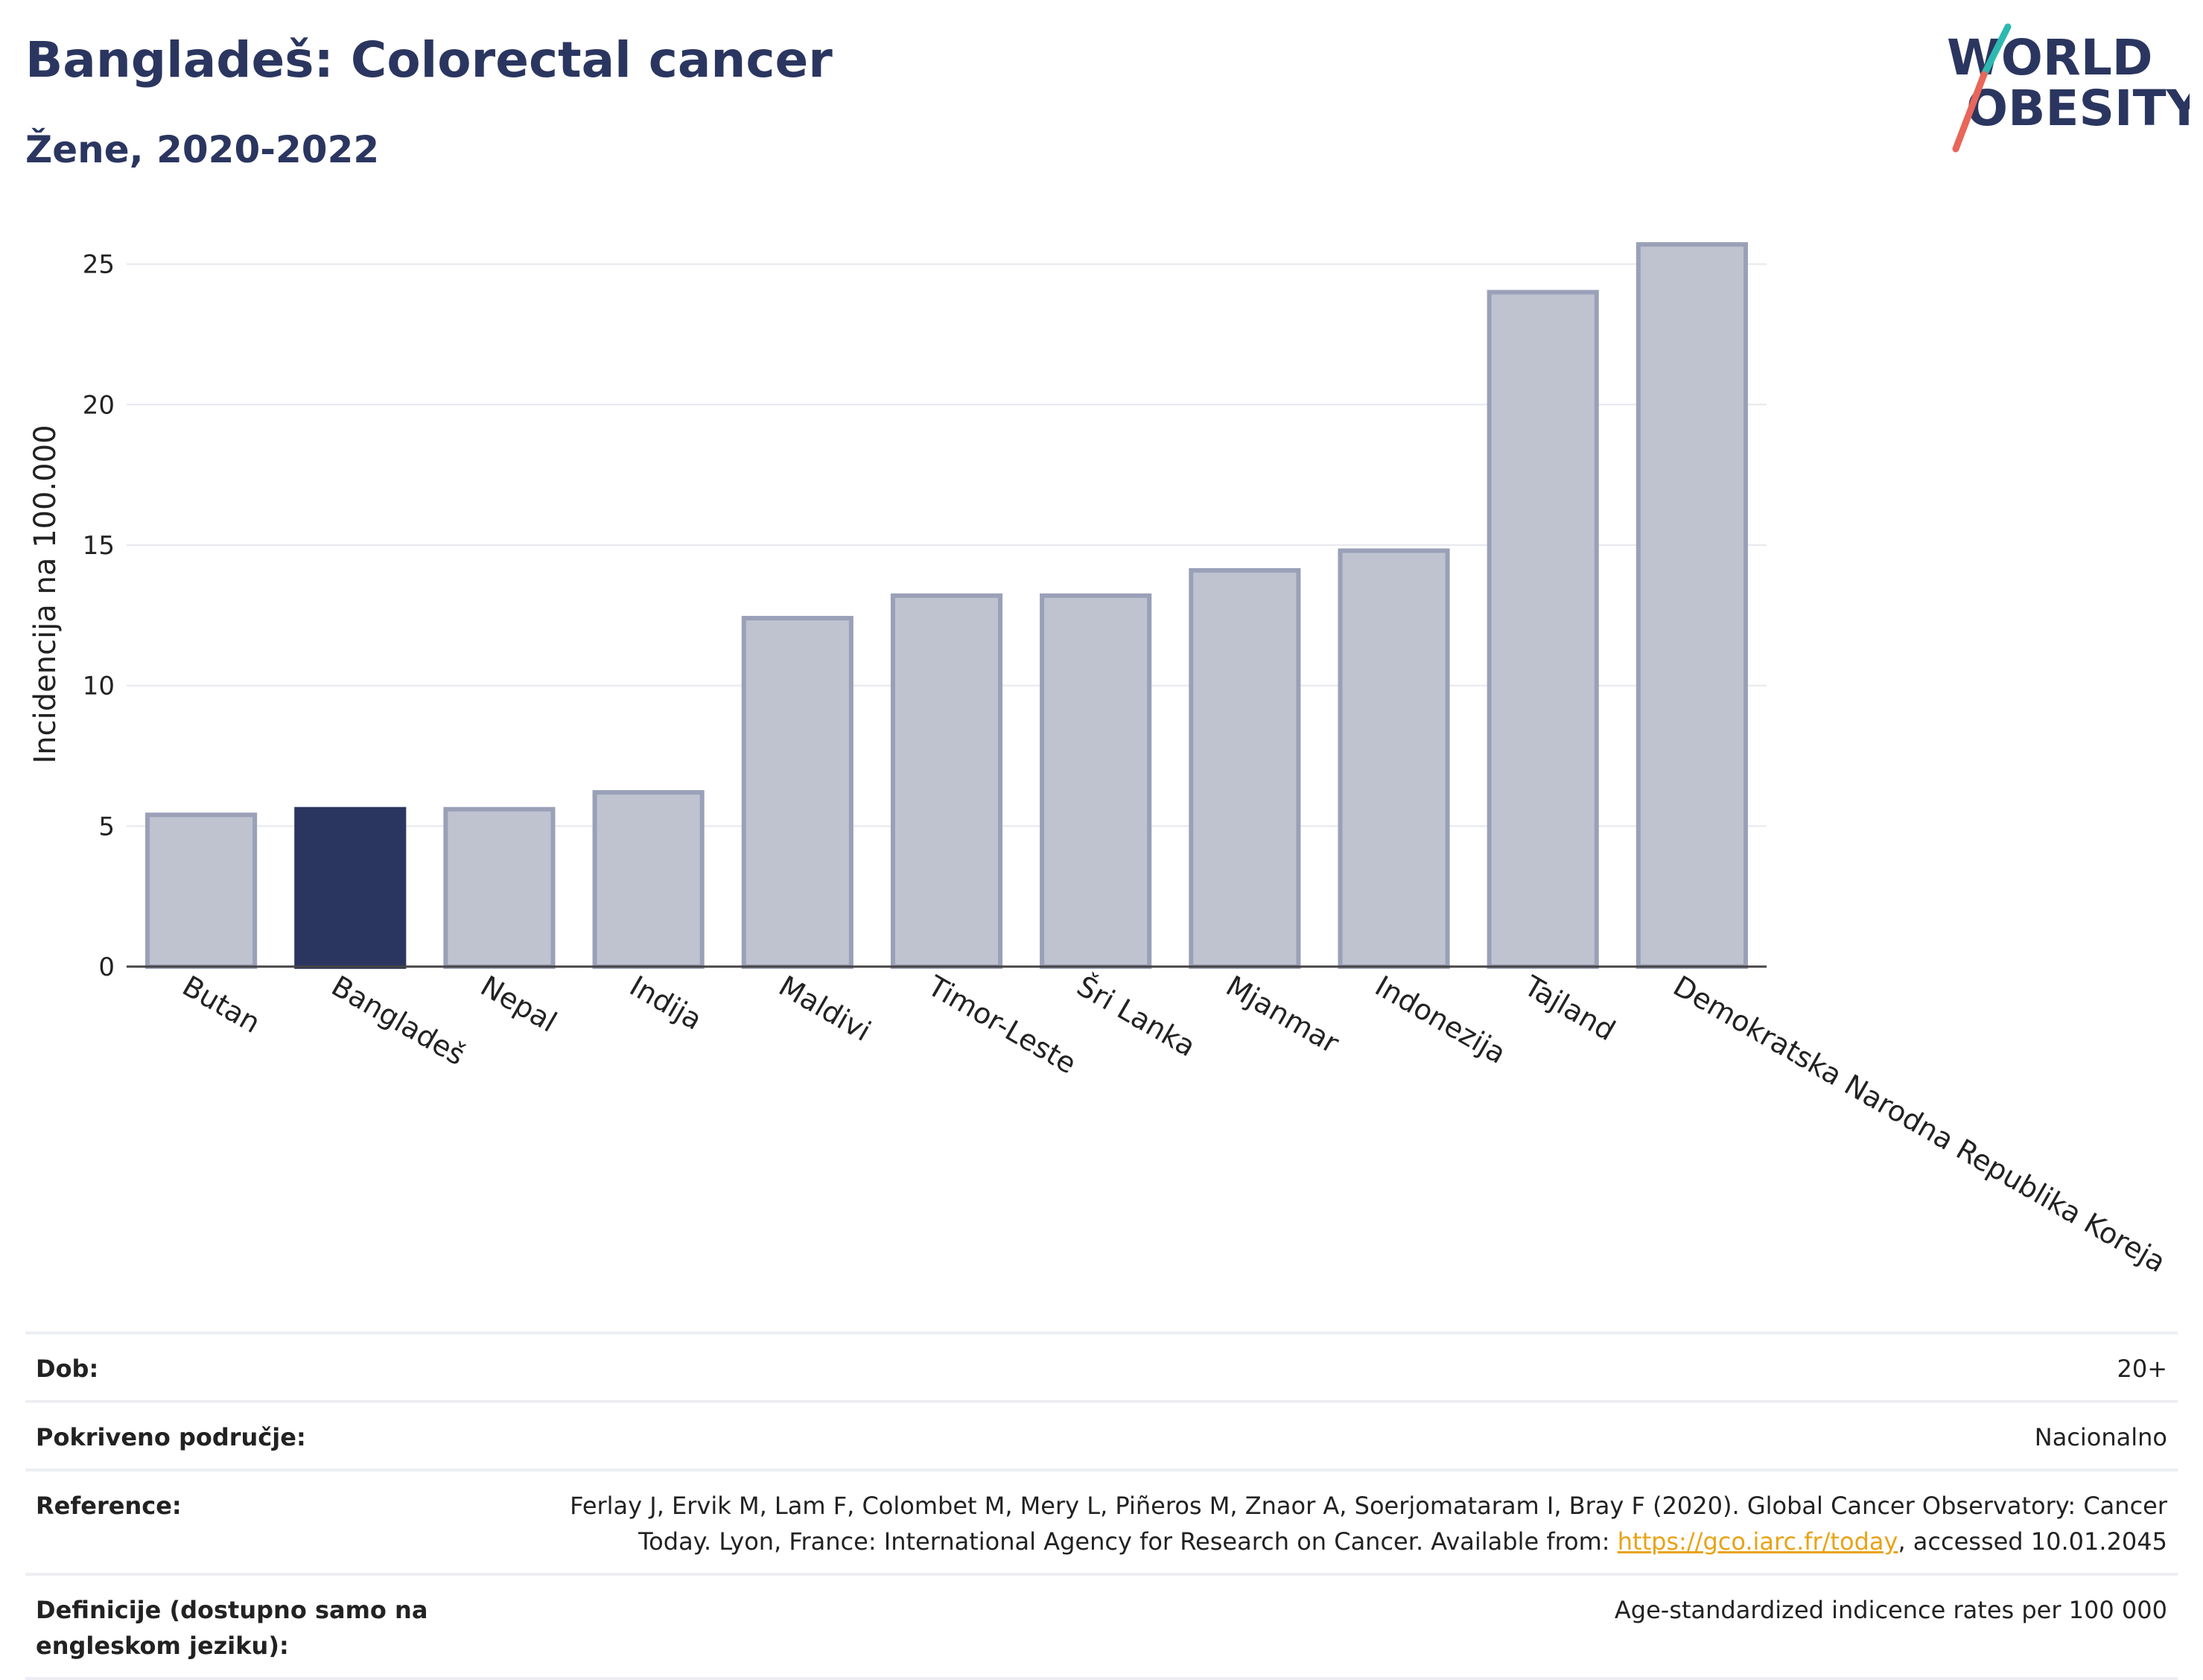 The width and height of the screenshot is (2203, 1680). Describe the element at coordinates (1101, 1367) in the screenshot. I see `info-row-age: Dob: 20+` at that location.